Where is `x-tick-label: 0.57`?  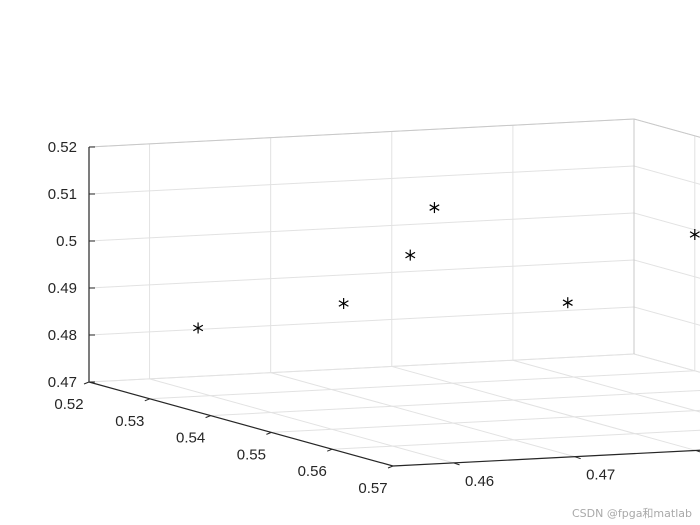
x-tick-label: 0.57 is located at coordinates (372, 488).